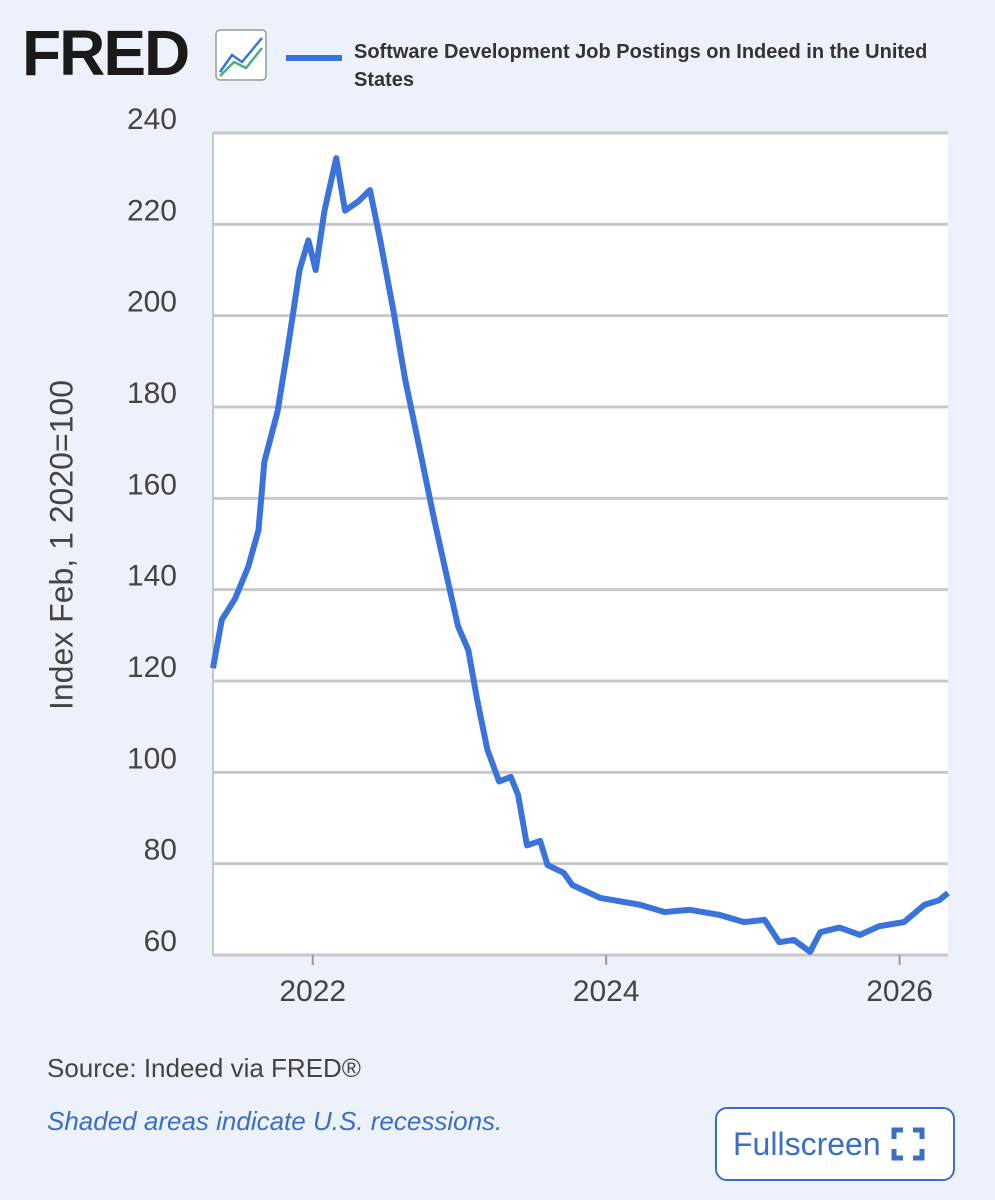 This screenshot has height=1200, width=995. I want to click on y-tick-label: 180, so click(152, 393).